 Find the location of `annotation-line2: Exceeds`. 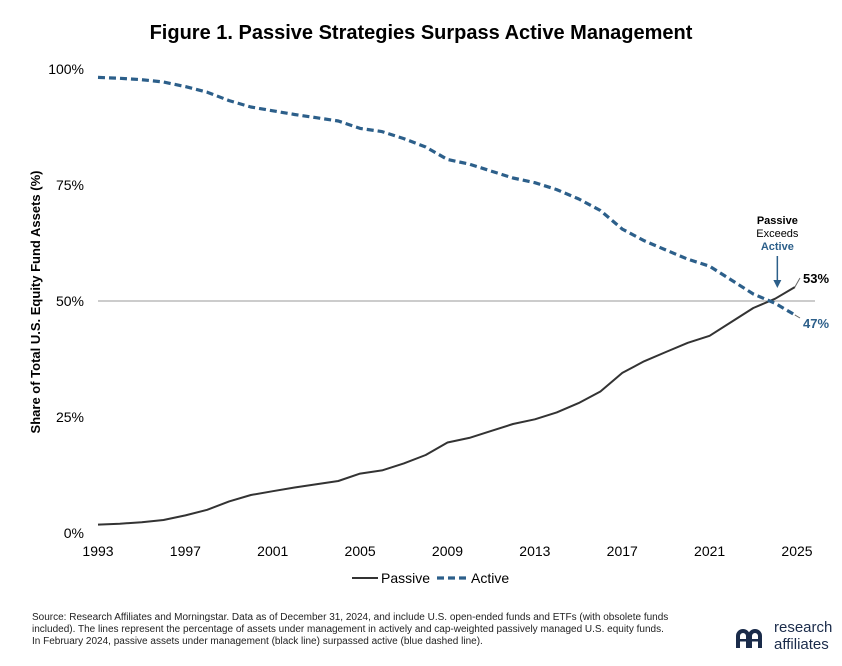

annotation-line2: Exceeds is located at coordinates (777, 234).